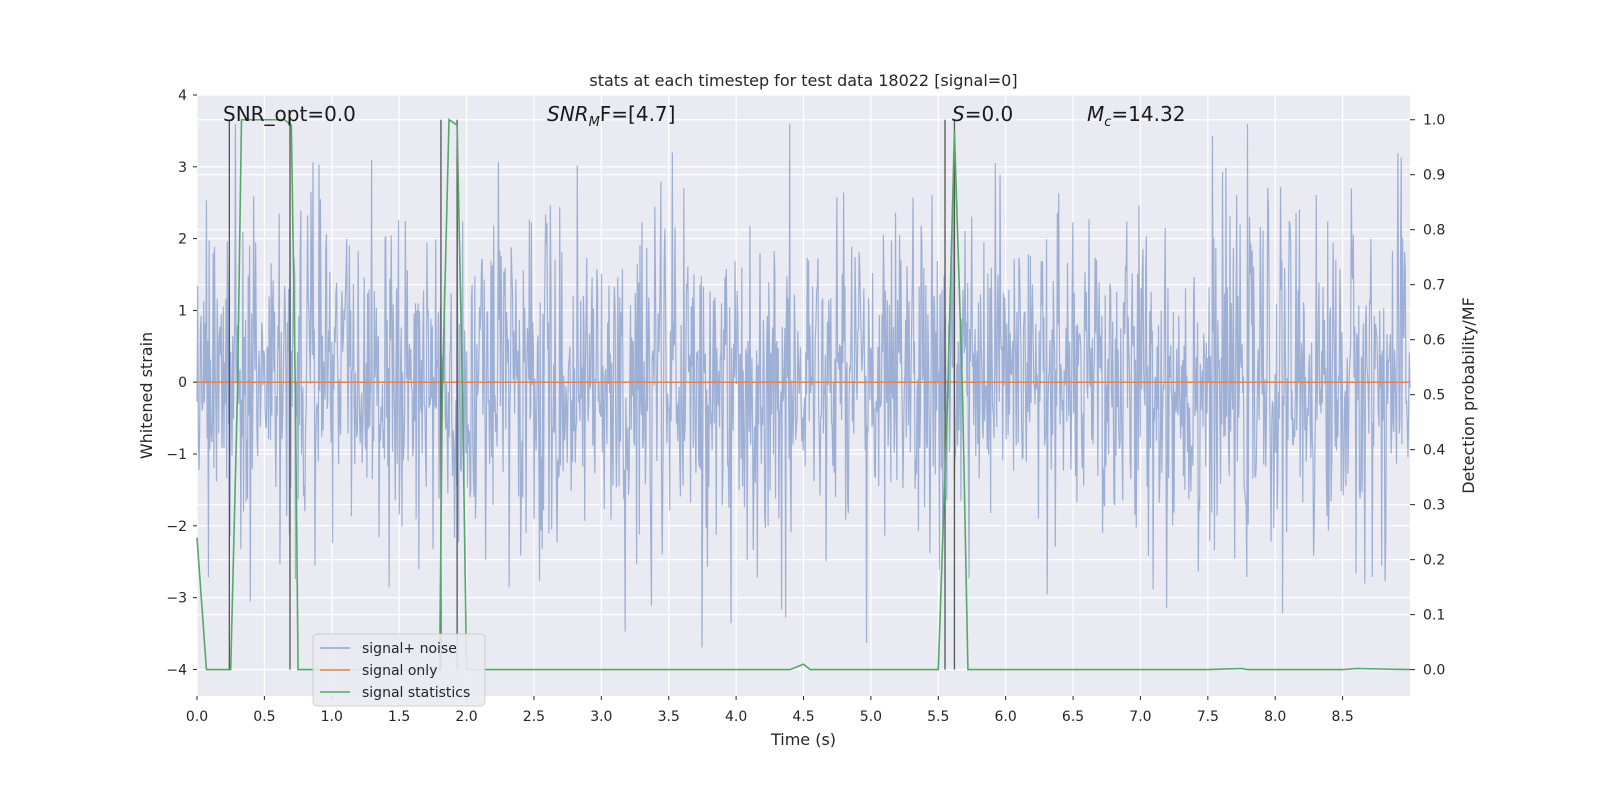 Image resolution: width=1600 pixels, height=800 pixels. Describe the element at coordinates (1434, 561) in the screenshot. I see `y-right-tick-label: 0.2` at that location.